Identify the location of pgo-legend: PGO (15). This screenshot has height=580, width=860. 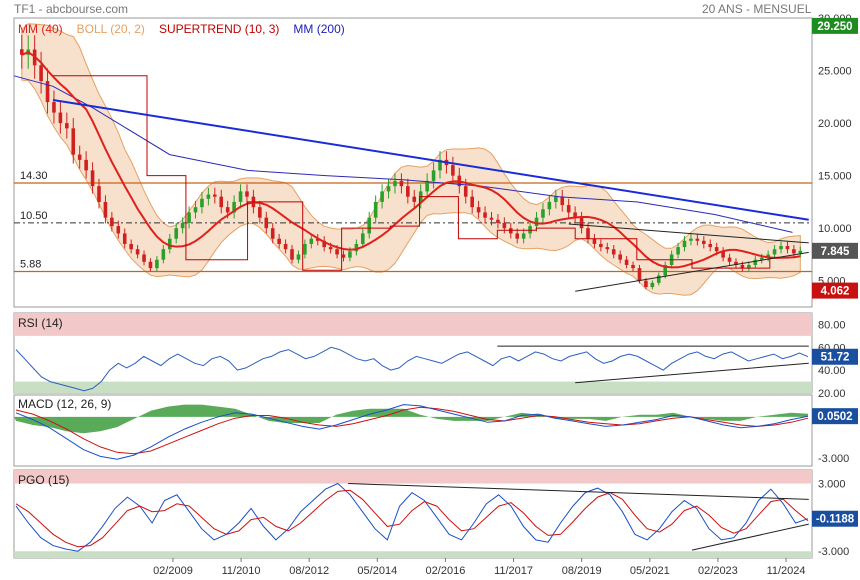
(44, 480).